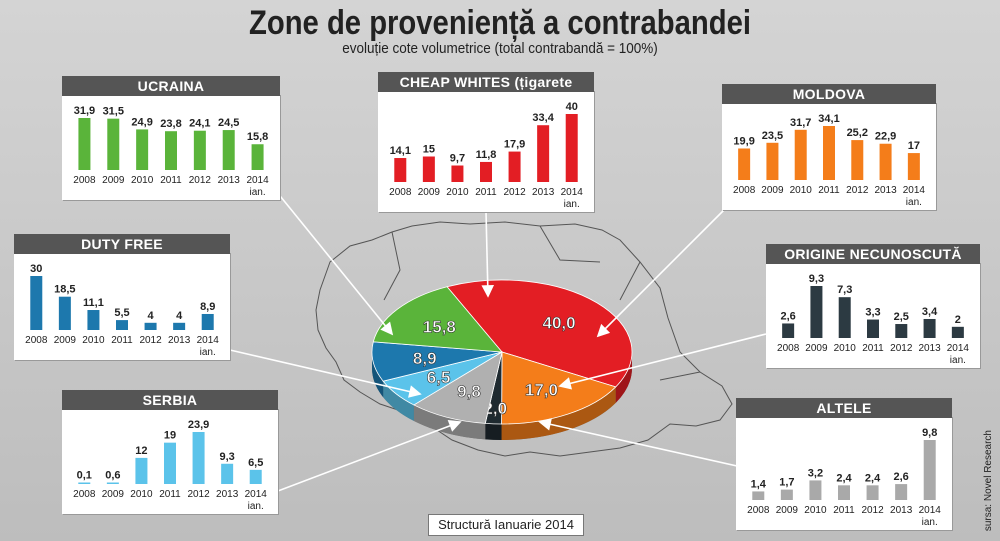  Describe the element at coordinates (571, 148) in the screenshot. I see `bar-cheap-2014` at that location.